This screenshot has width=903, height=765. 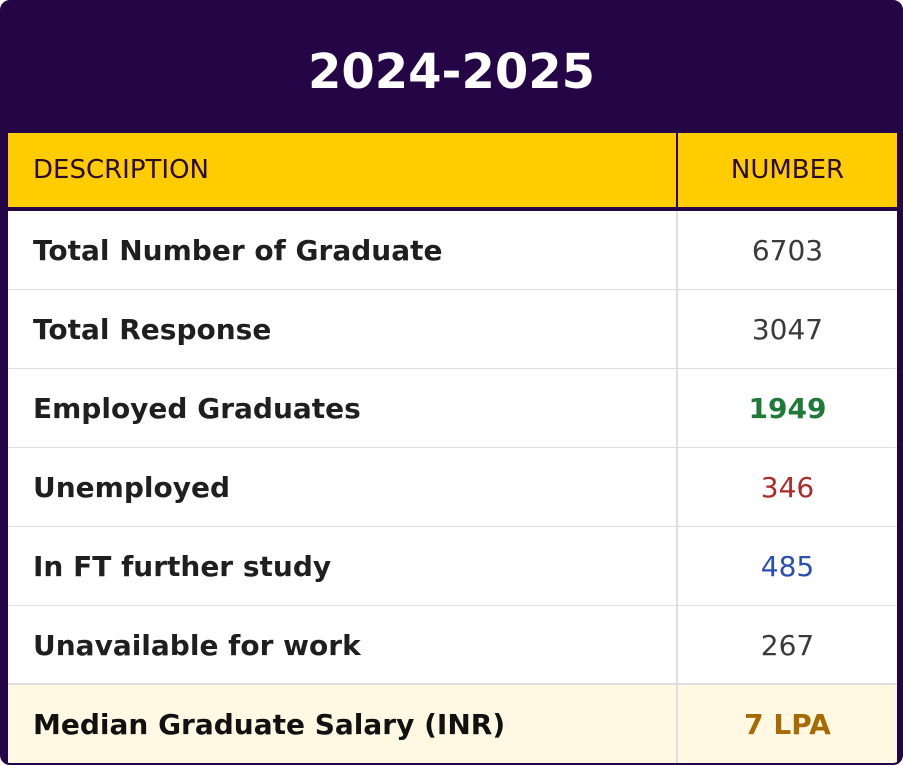 I want to click on row-number-further-study: 485, so click(x=786, y=566).